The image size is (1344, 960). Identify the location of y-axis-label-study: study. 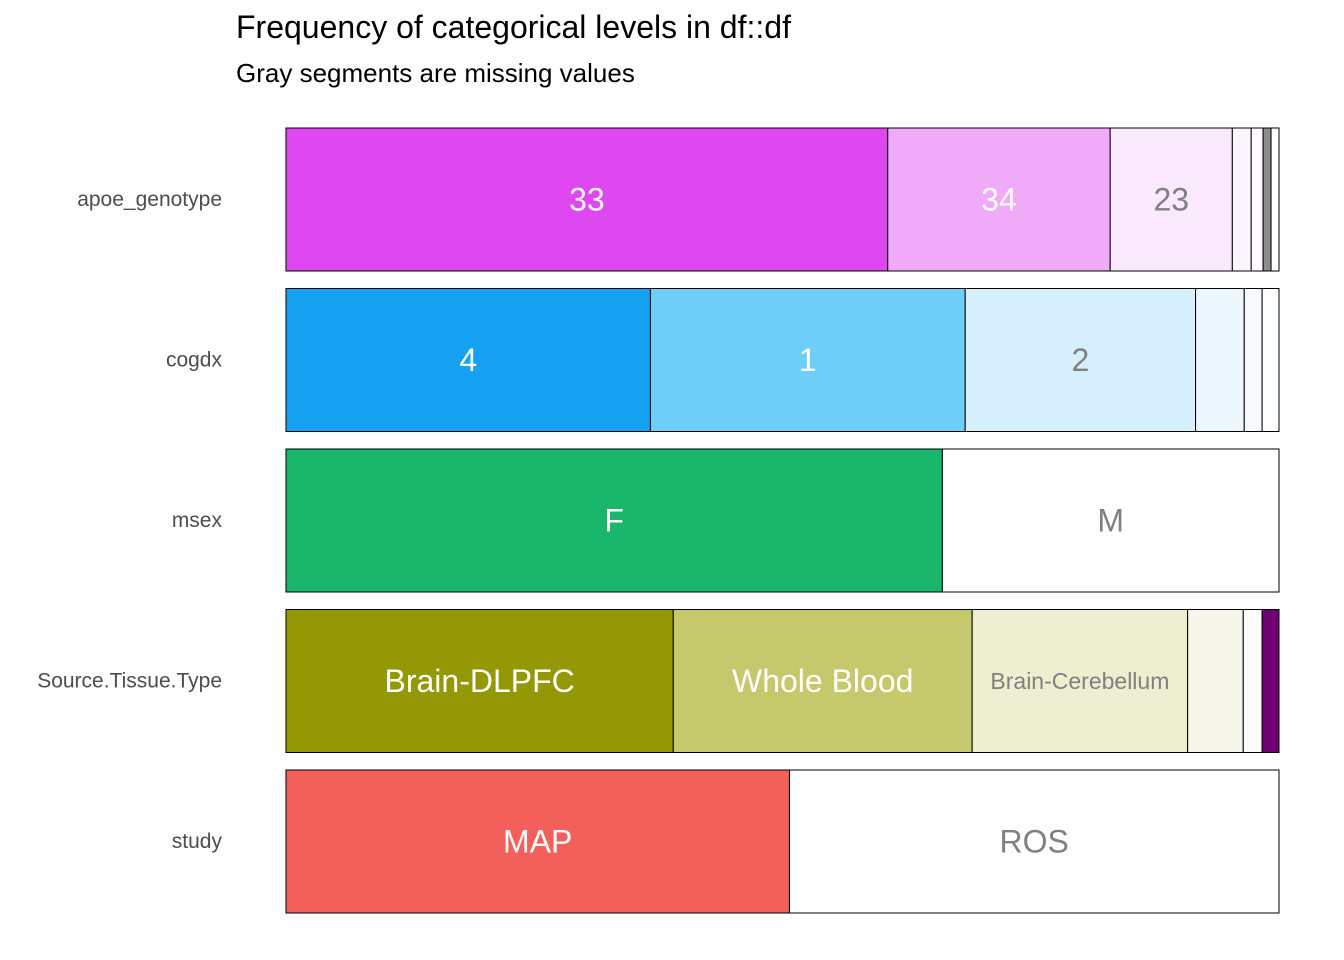
(197, 841).